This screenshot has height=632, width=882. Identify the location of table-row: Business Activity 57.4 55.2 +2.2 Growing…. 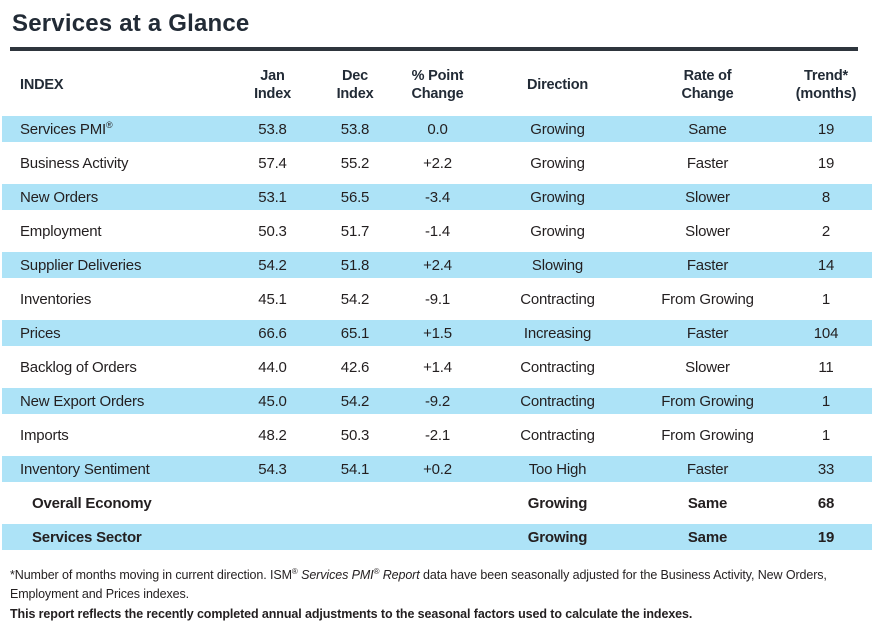
(437, 163).